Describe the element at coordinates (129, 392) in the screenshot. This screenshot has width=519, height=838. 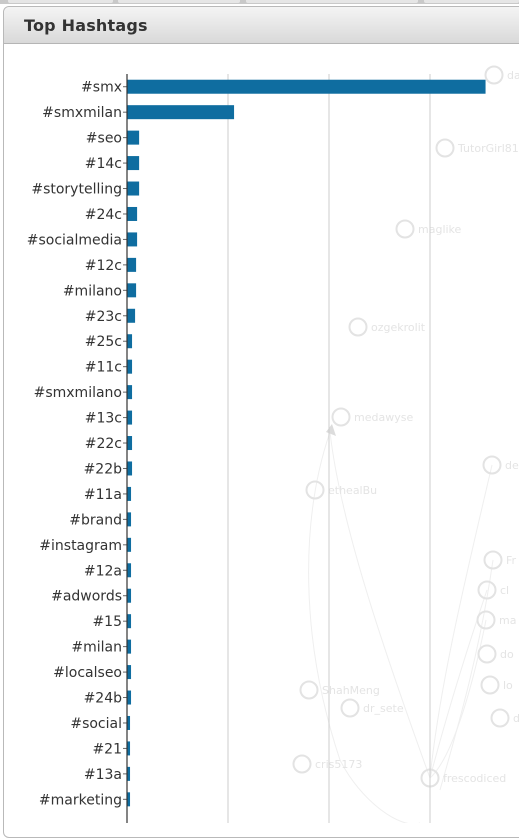
I see `bar-smxmilano` at that location.